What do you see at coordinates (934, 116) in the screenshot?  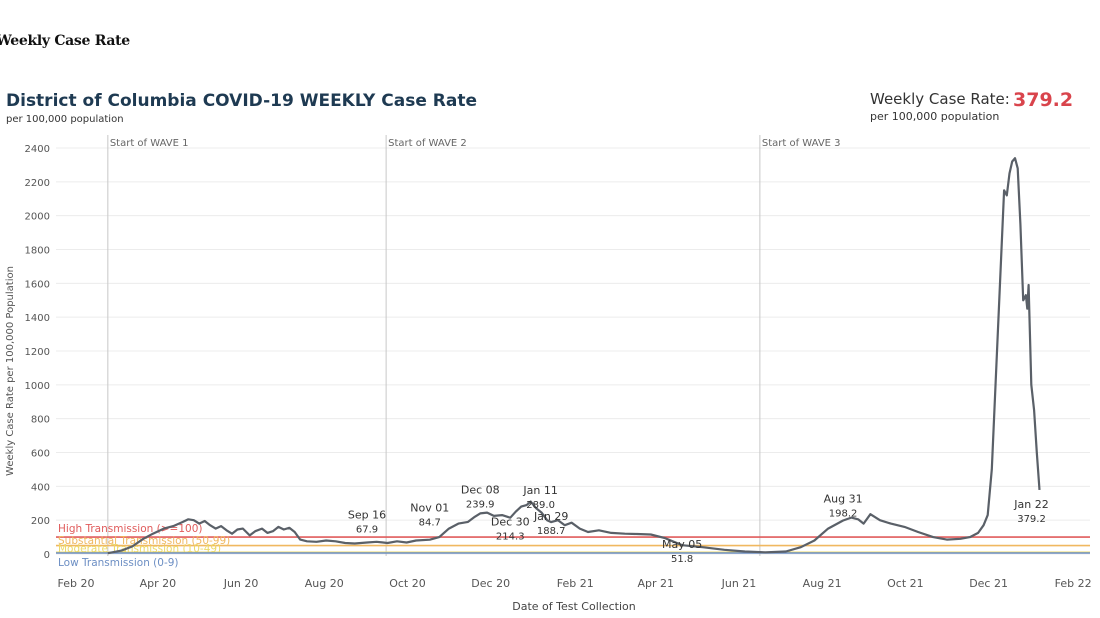 I see `kpi-sublabel: per 100,000 population` at bounding box center [934, 116].